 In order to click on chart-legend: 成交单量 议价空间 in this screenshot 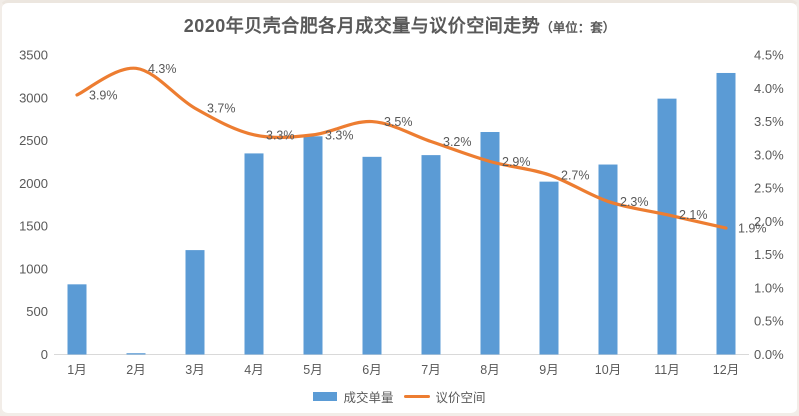, I will do `click(399, 396)`.